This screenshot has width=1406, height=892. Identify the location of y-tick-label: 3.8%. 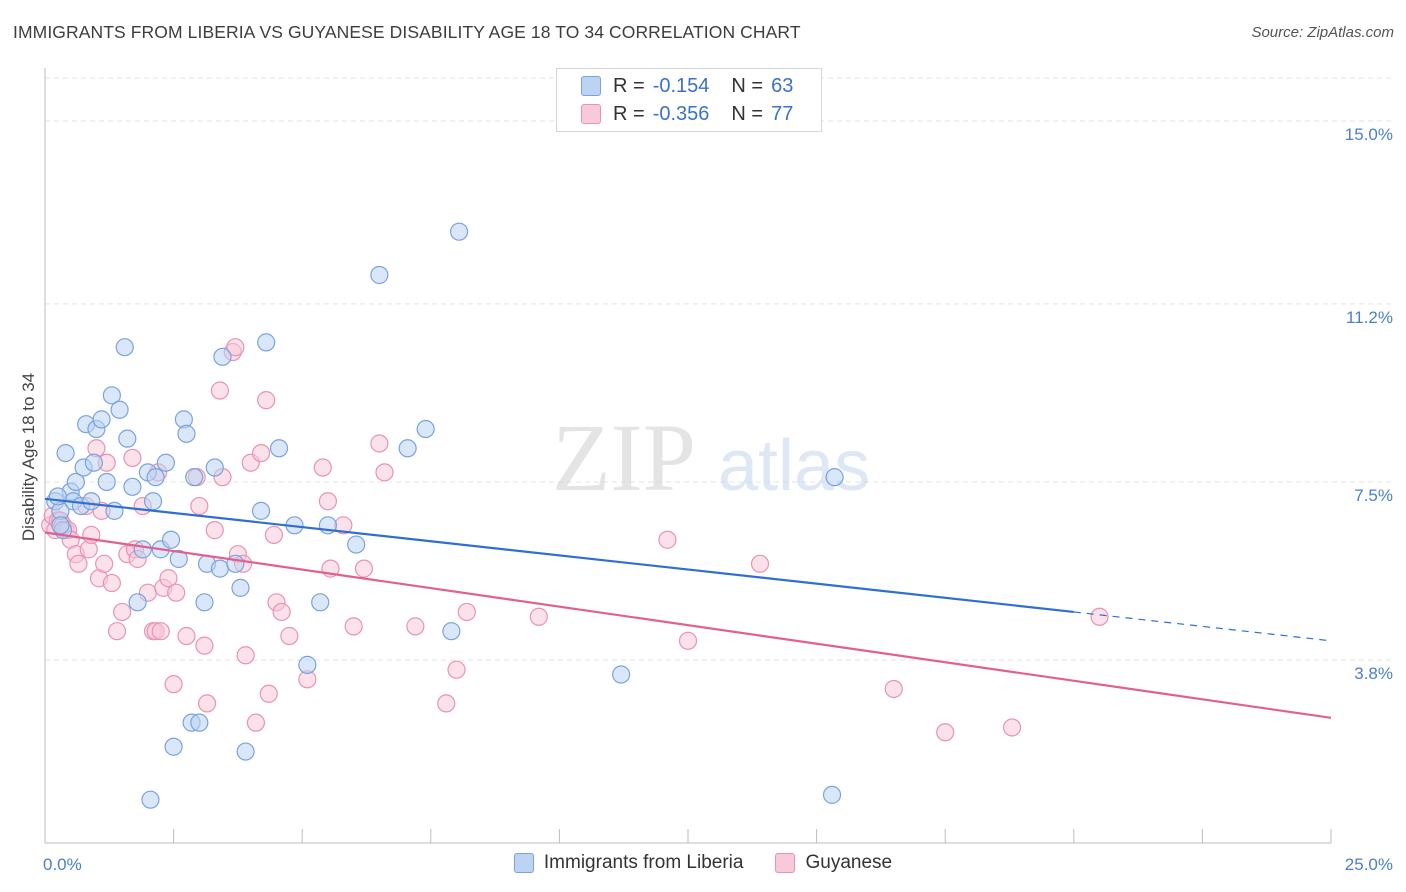
(1373, 673).